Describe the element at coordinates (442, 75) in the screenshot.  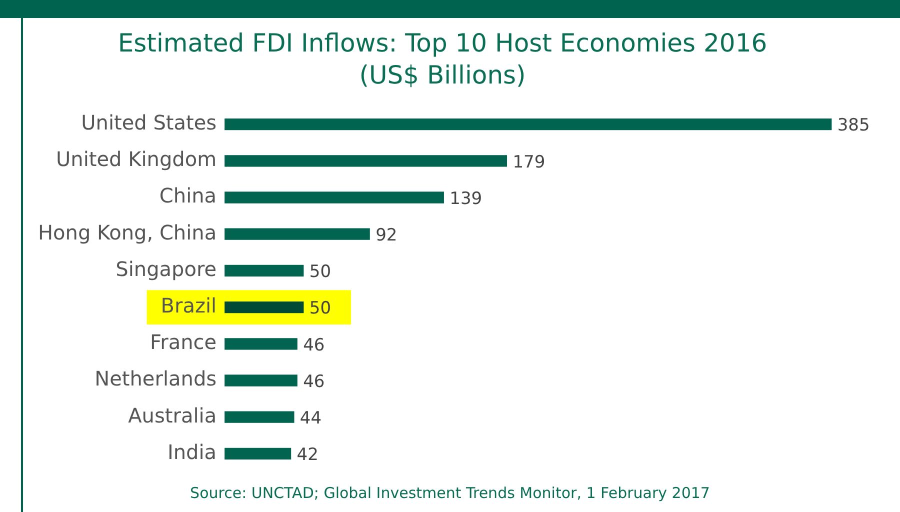
I see `chart-subtitle: (US$ Billions)` at that location.